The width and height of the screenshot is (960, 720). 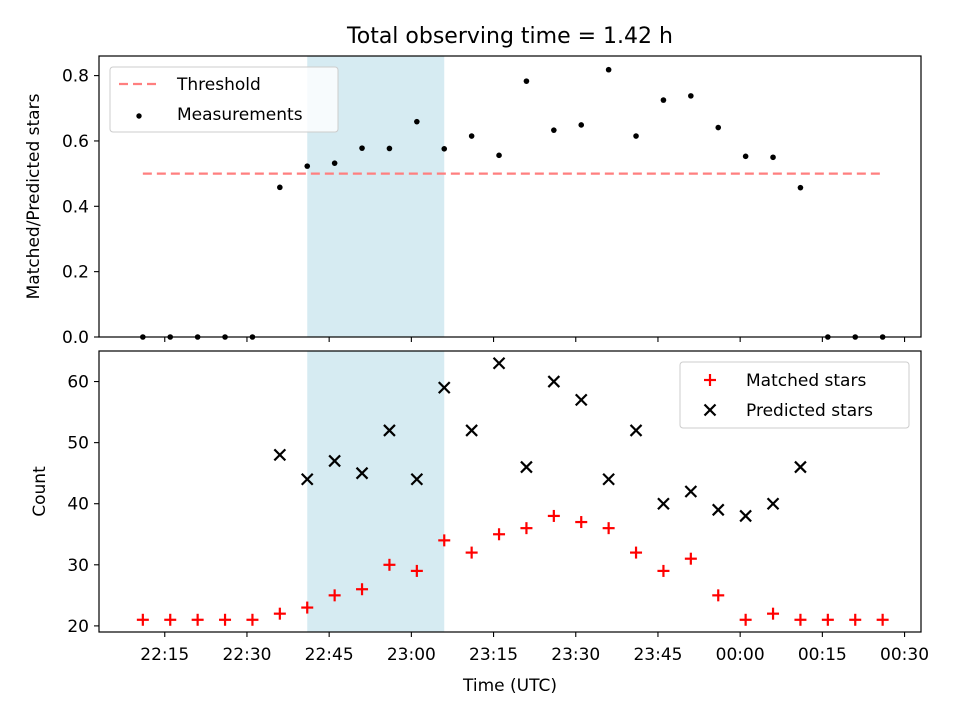 I want to click on top-y-tick-label: 0.2, so click(x=75, y=273).